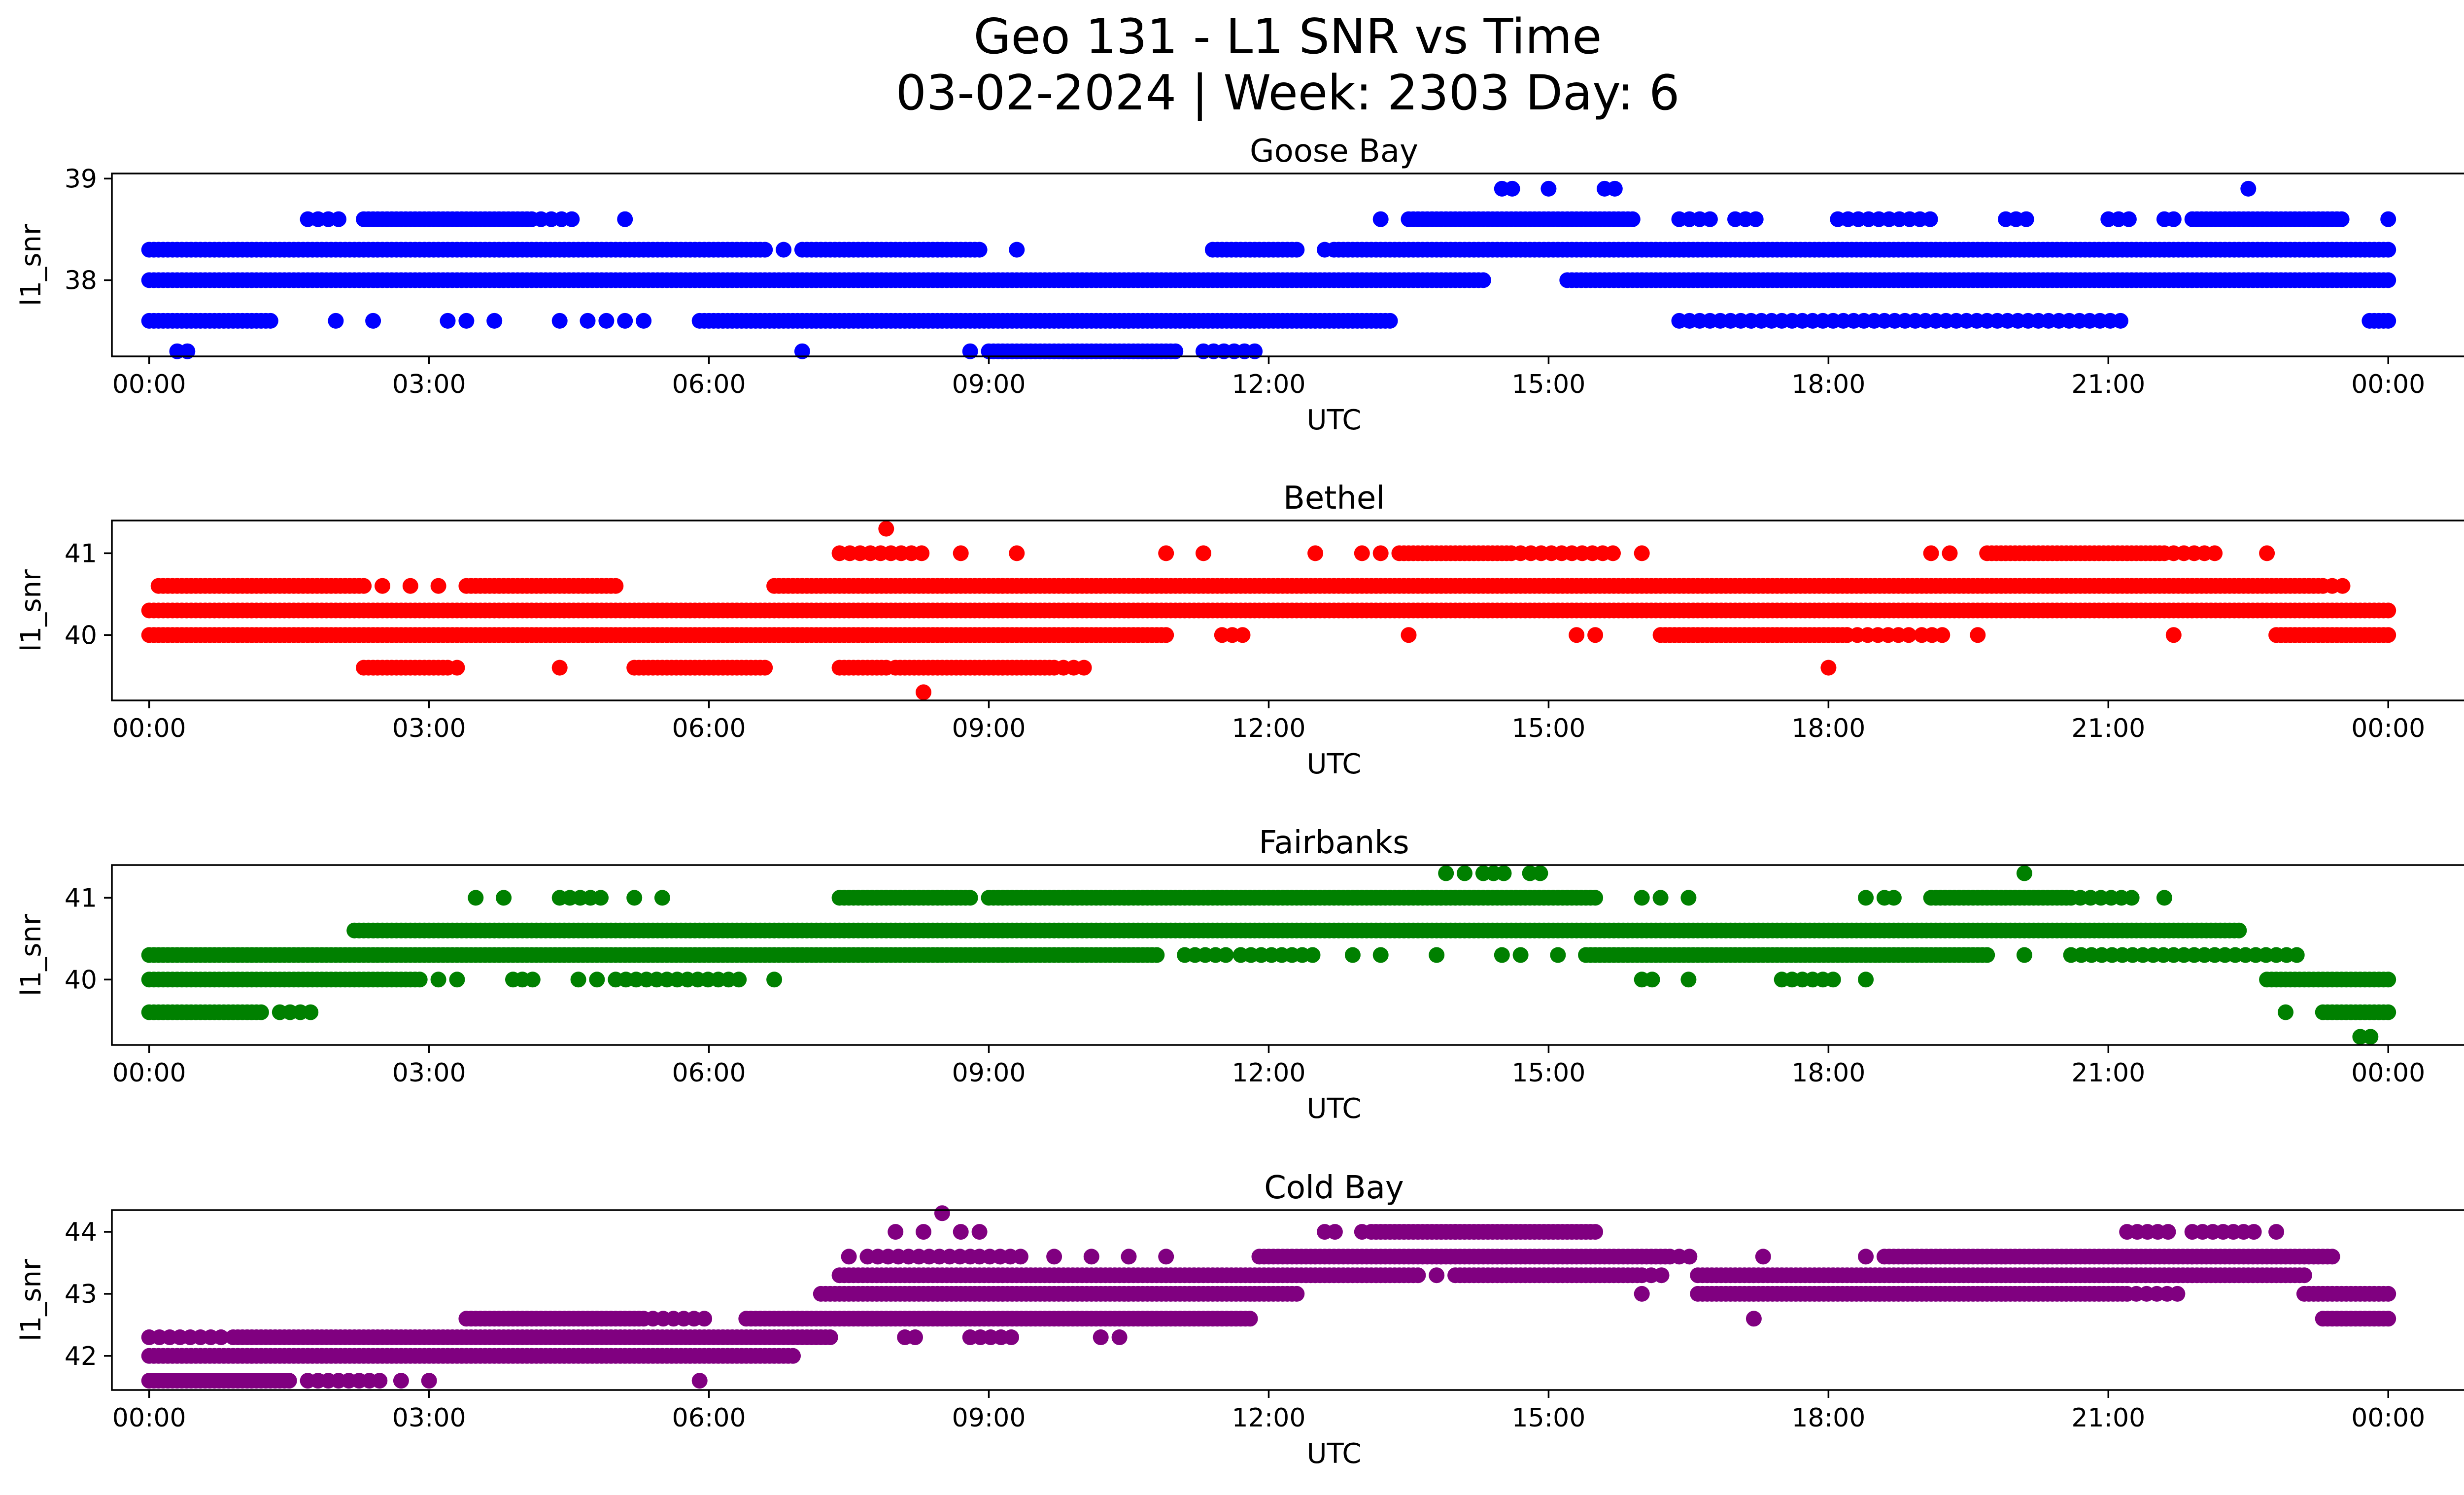 Image resolution: width=2464 pixels, height=1495 pixels. I want to click on points-goose-bay, so click(1268, 269).